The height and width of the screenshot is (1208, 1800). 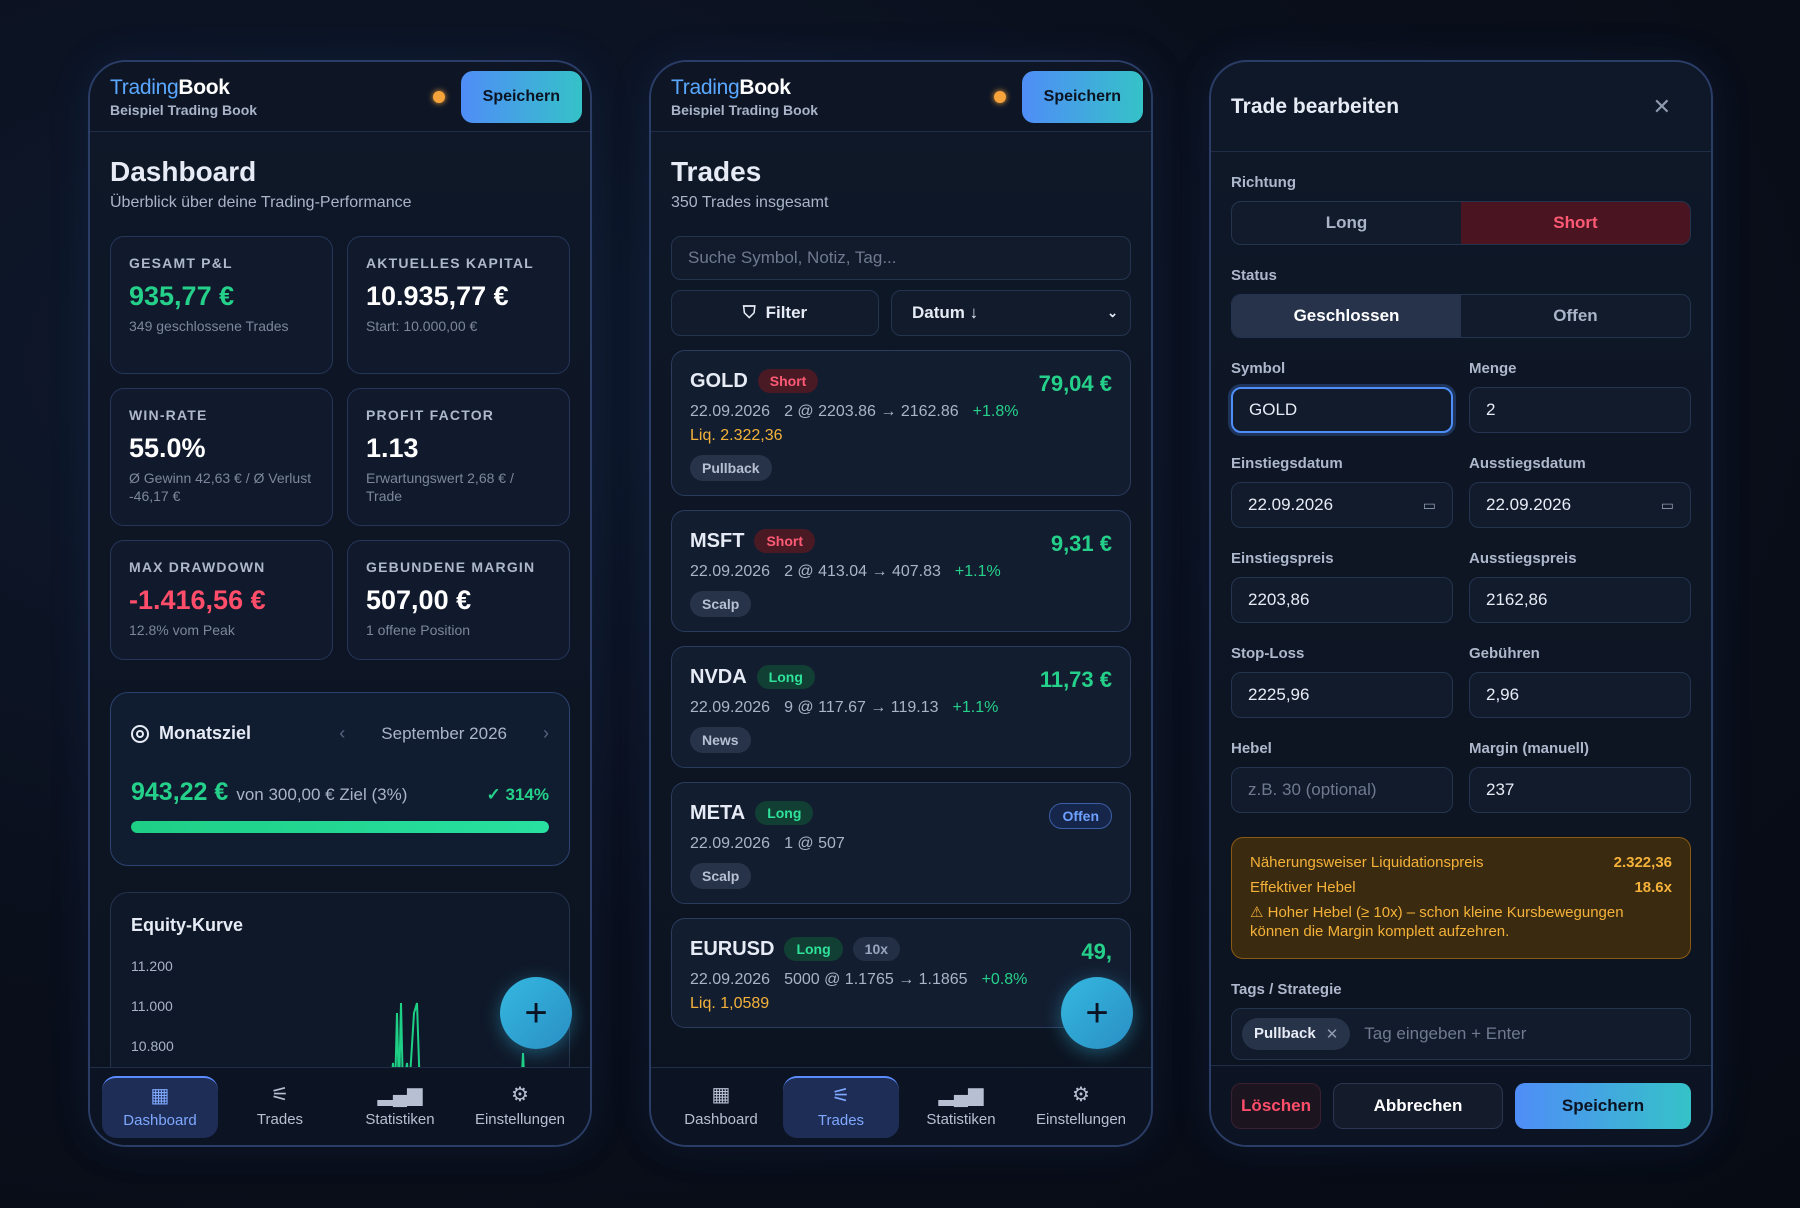 I want to click on entry-price-input: 2203,86, so click(x=1342, y=600).